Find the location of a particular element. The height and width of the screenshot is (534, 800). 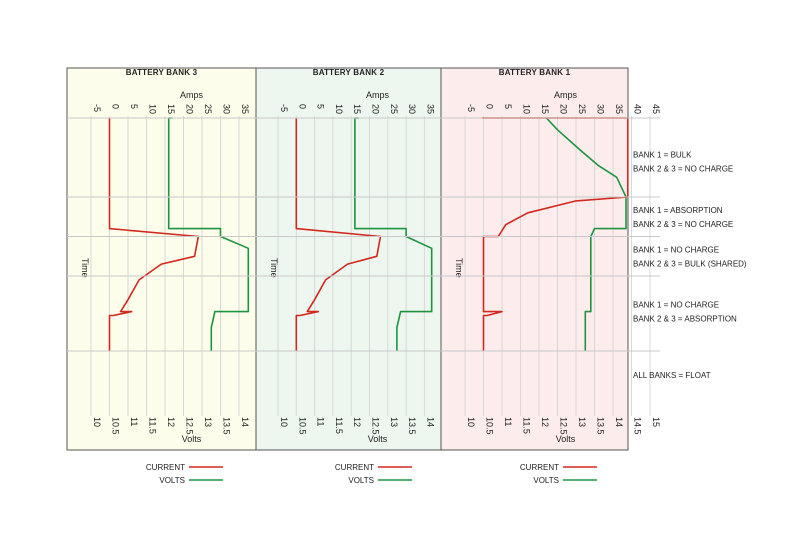

amps-tick-label: 40 is located at coordinates (638, 109).